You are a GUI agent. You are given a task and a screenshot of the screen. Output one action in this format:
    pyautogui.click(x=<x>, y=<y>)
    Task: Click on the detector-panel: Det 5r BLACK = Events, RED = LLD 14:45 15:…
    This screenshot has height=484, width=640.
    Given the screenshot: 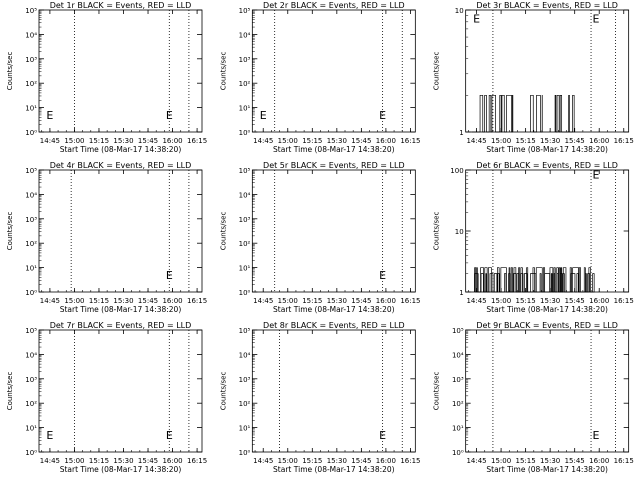 What is the action you would take?
    pyautogui.click(x=319, y=237)
    